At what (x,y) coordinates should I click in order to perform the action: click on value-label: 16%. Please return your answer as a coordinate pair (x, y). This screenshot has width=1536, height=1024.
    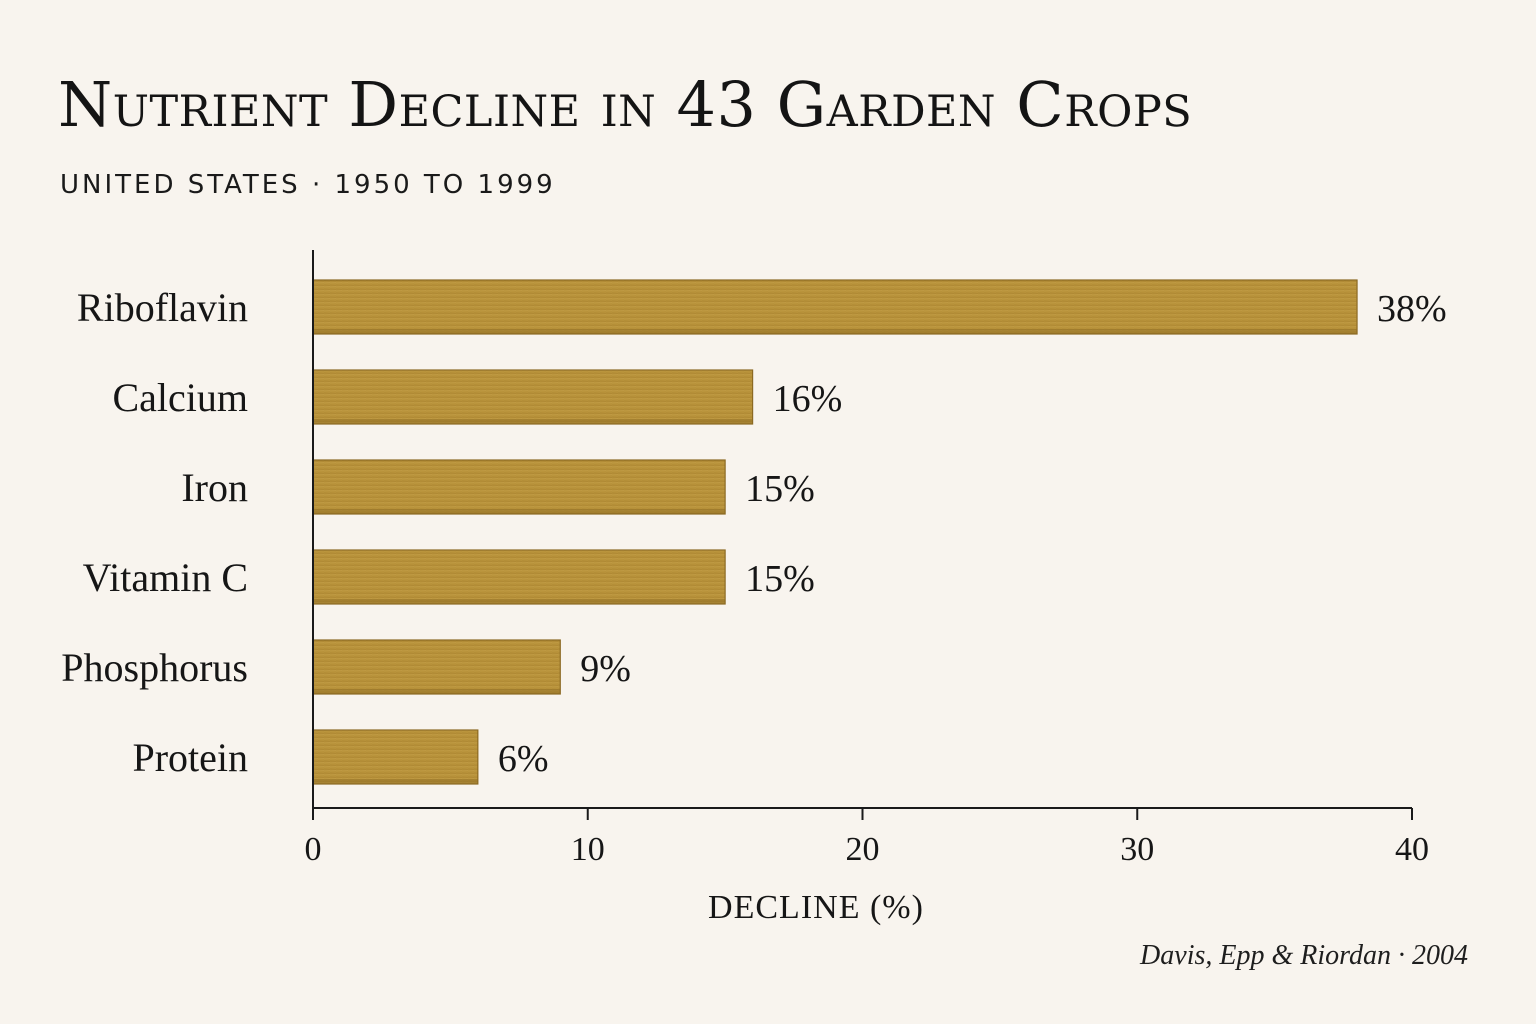
    Looking at the image, I should click on (808, 399).